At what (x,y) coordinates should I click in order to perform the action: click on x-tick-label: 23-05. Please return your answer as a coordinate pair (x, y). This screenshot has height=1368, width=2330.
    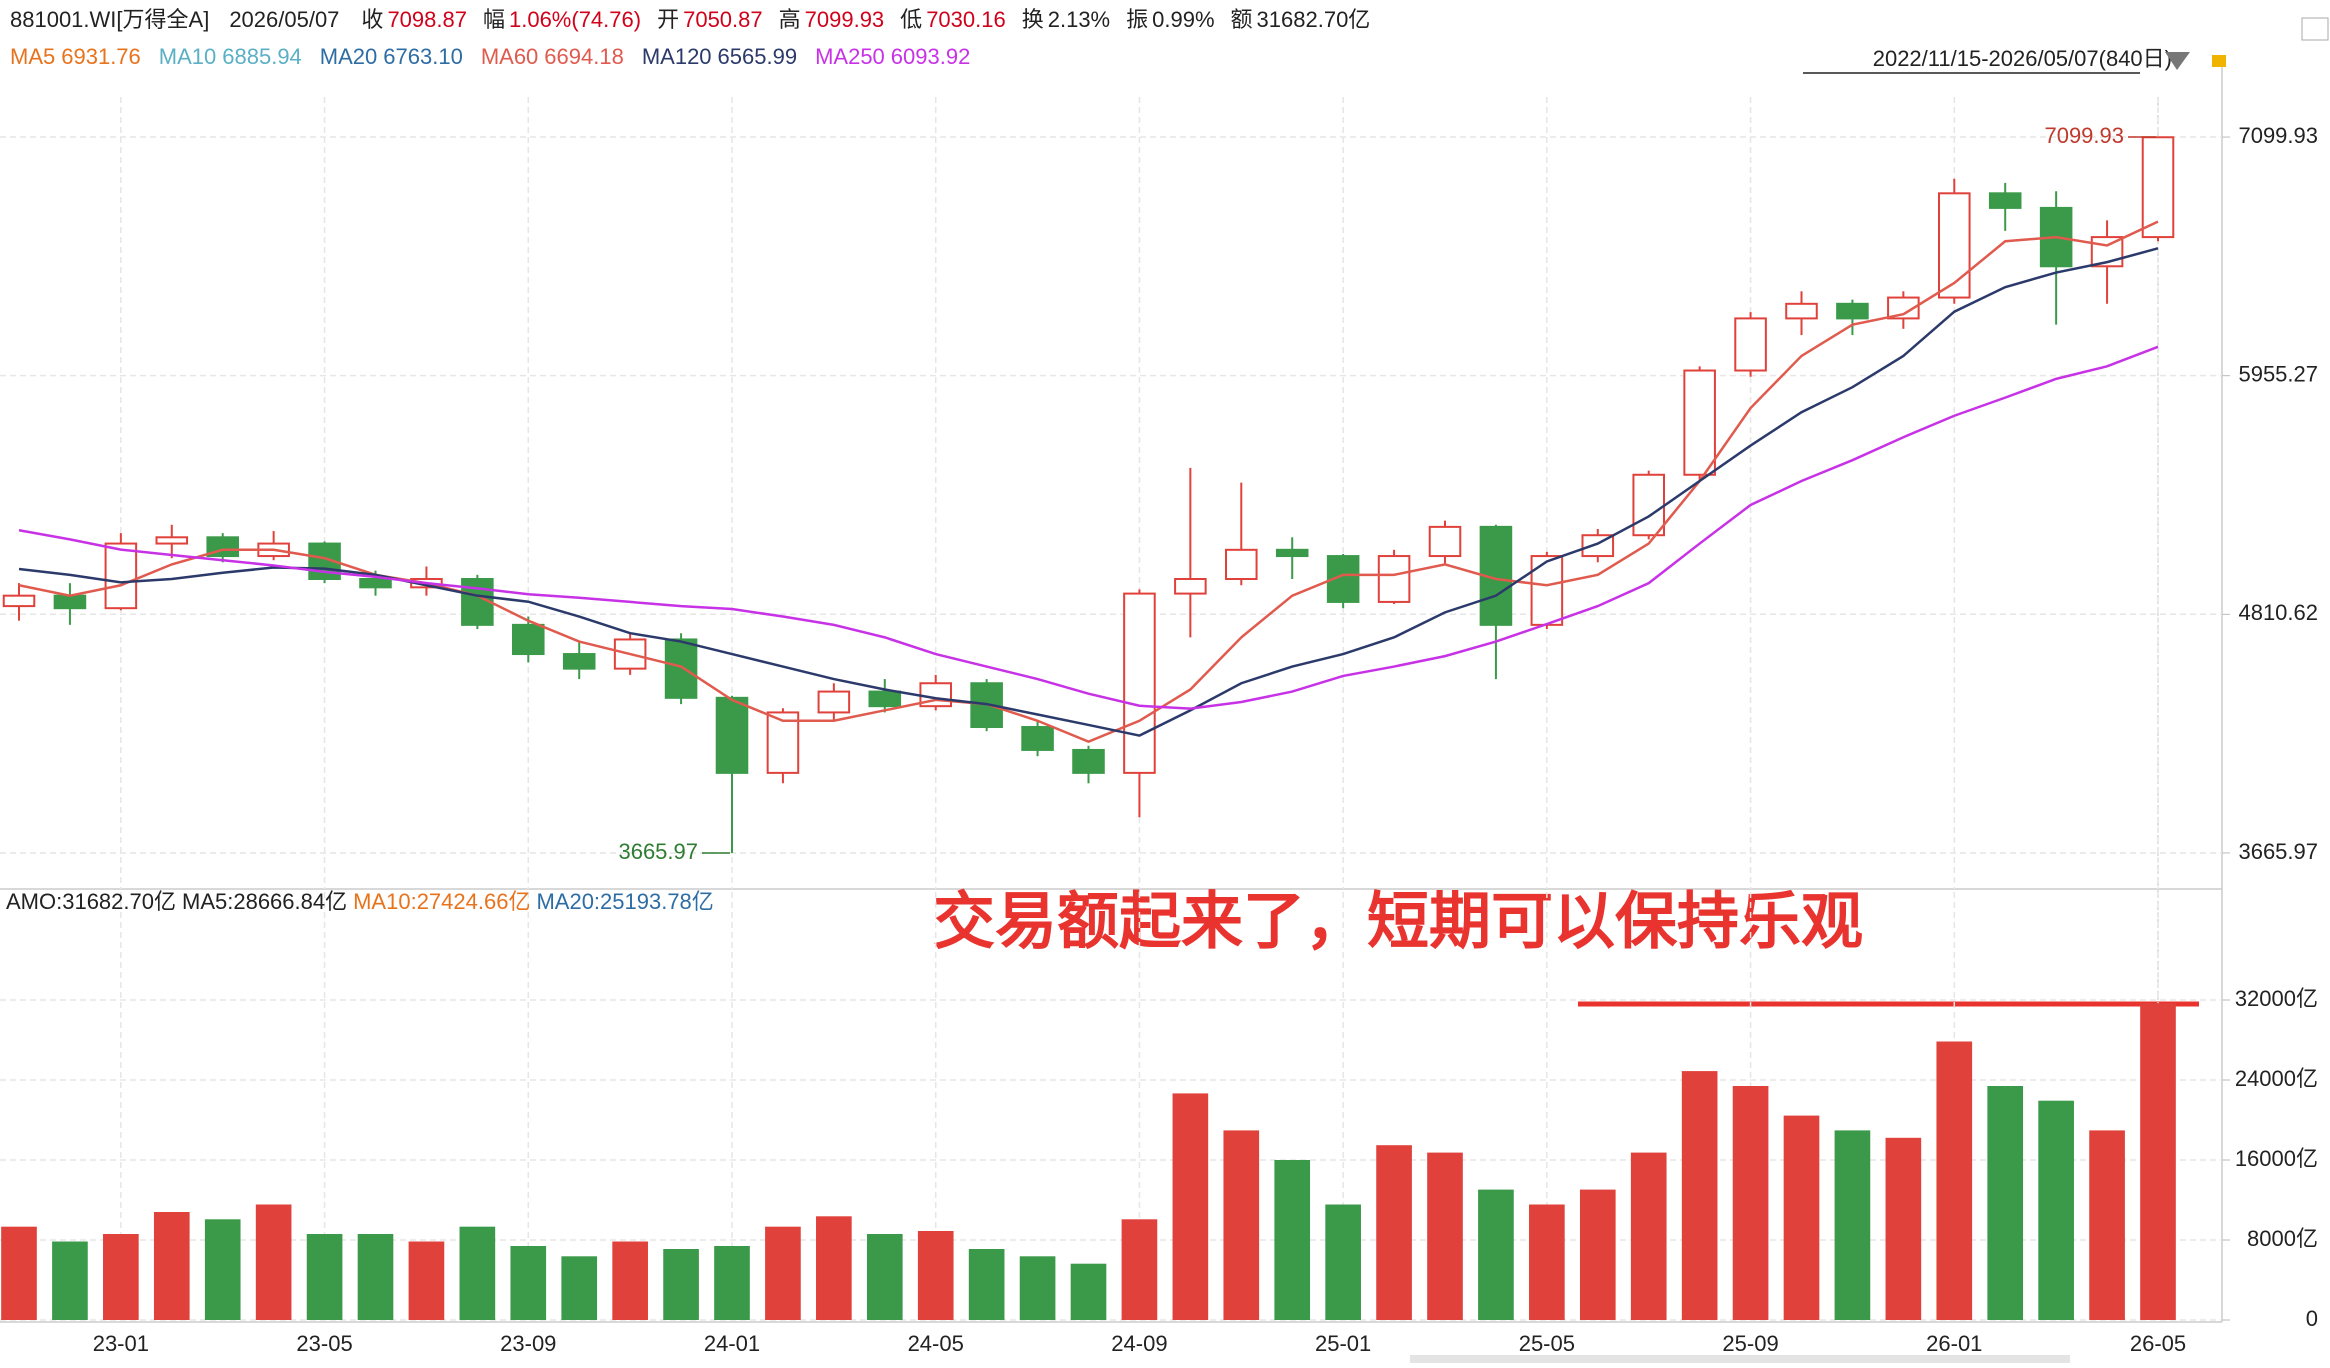
    Looking at the image, I should click on (324, 1343).